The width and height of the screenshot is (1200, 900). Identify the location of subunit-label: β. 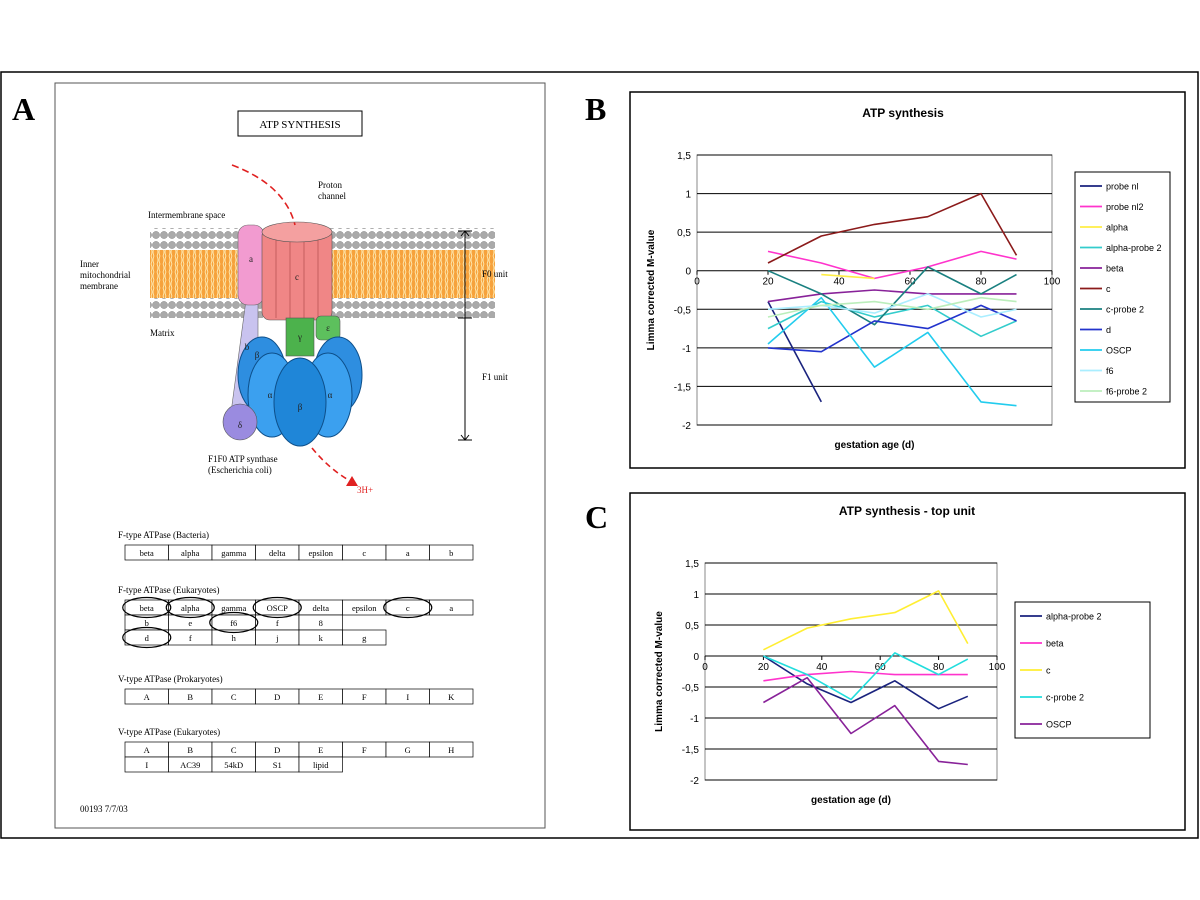
(257, 355).